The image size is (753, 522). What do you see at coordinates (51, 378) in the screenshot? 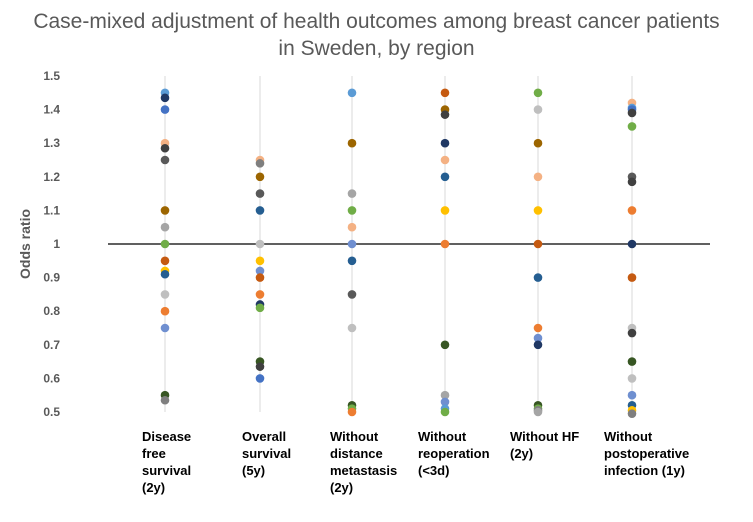
I see `y-tick-label-1: 0.6` at bounding box center [51, 378].